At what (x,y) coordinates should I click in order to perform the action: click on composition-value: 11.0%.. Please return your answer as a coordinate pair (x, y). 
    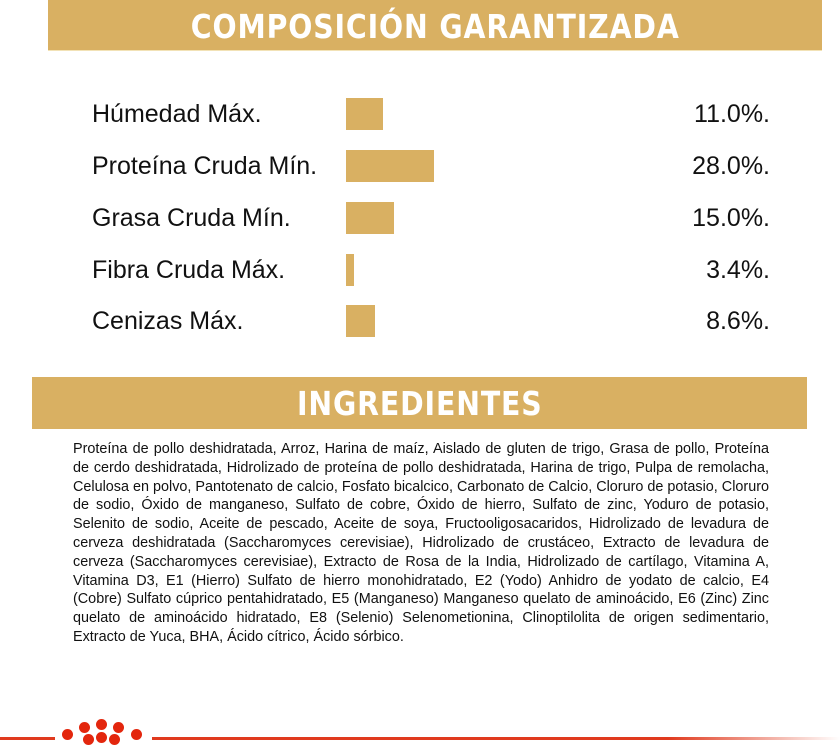
    Looking at the image, I should click on (732, 114).